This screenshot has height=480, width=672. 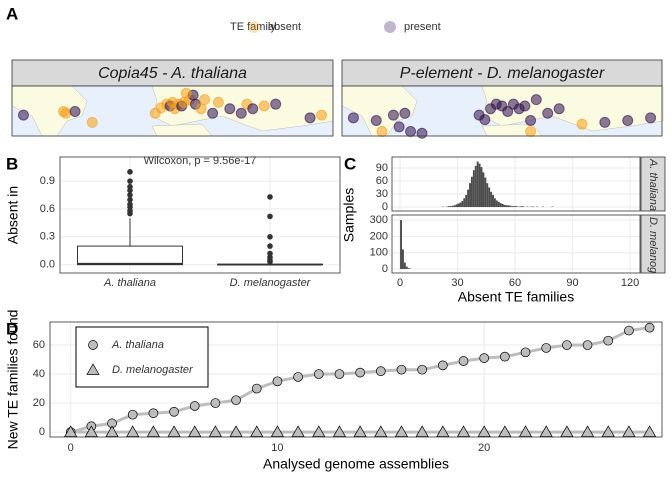 I want to click on y-tick-label: 100, so click(x=379, y=253).